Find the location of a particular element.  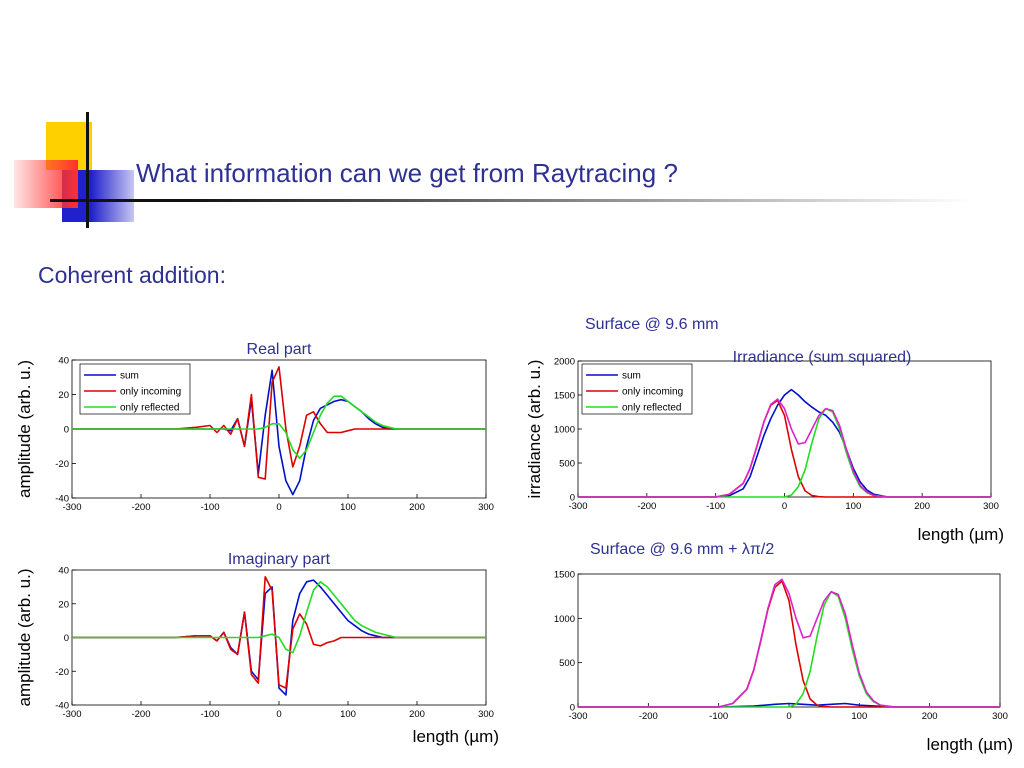

y-axis-label: irradiance (arb. u.) is located at coordinates (534, 429).